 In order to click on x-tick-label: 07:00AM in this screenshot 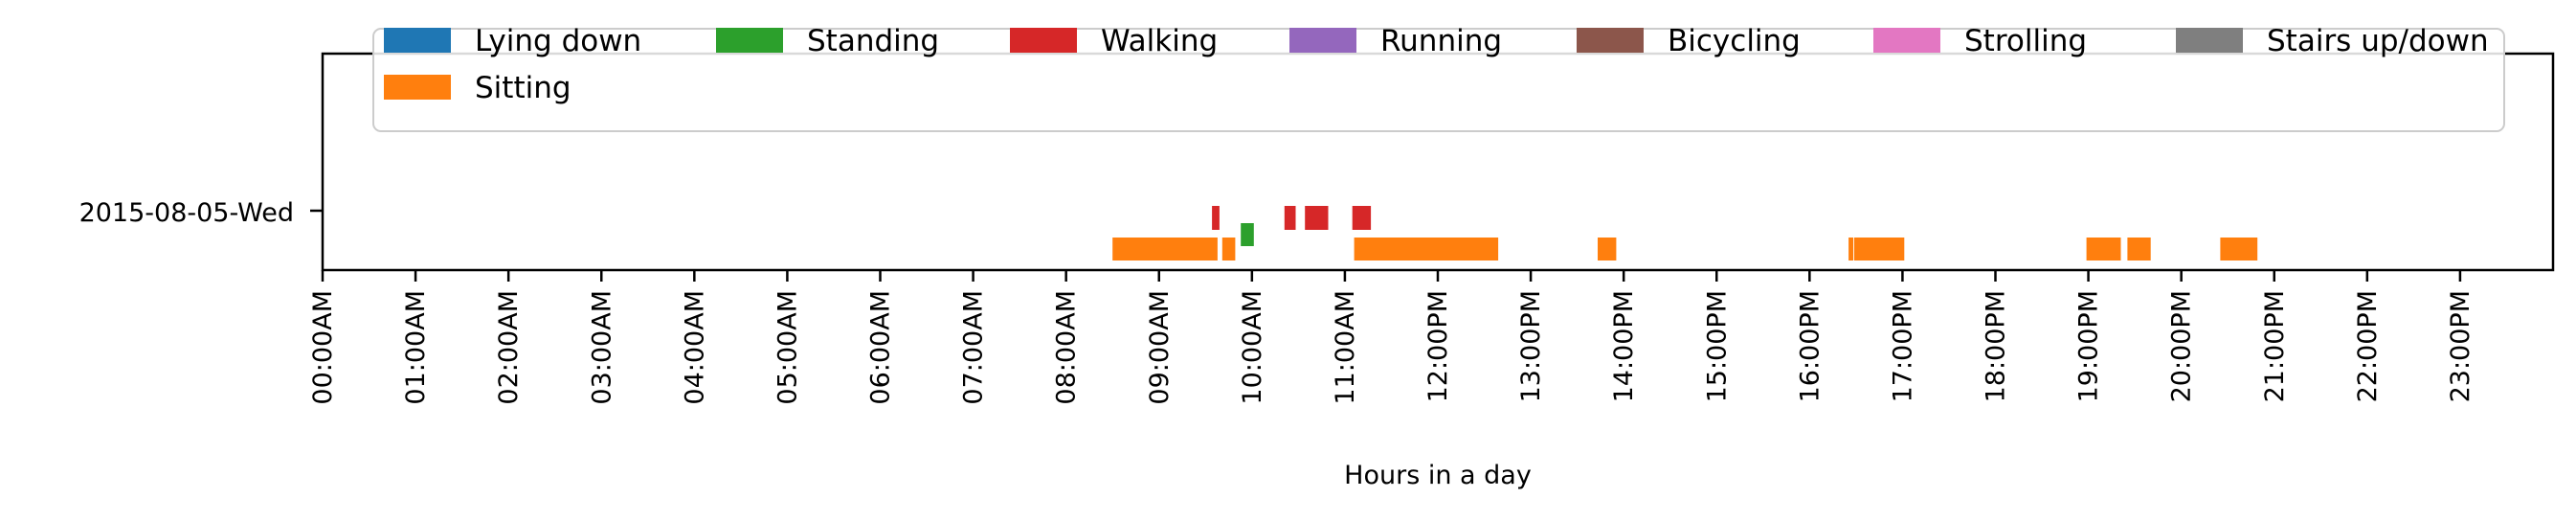, I will do `click(974, 347)`.